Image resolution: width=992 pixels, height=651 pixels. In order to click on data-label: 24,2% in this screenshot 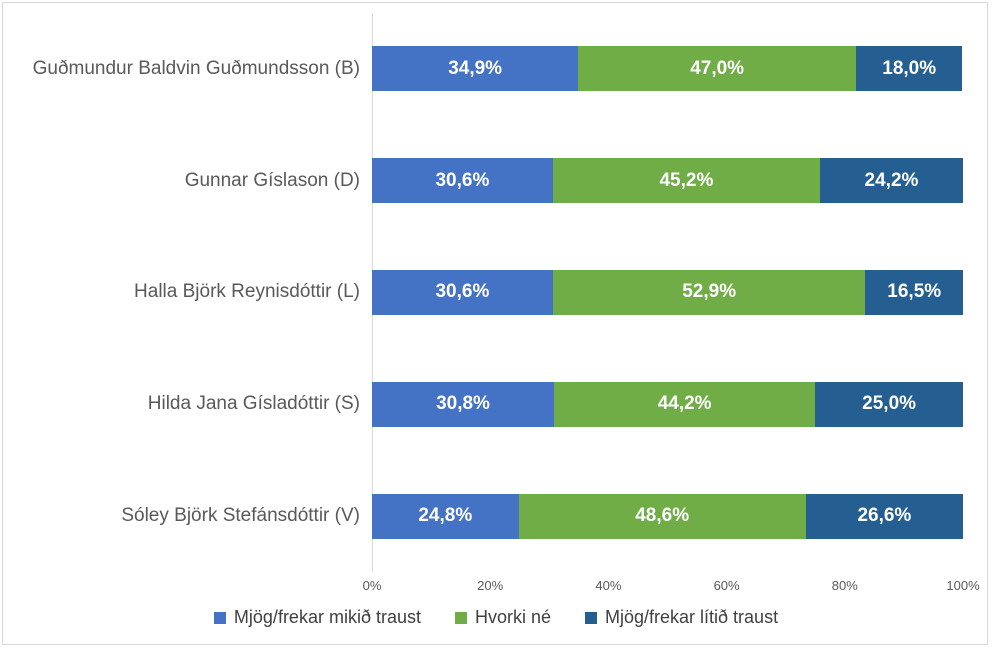, I will do `click(891, 180)`.